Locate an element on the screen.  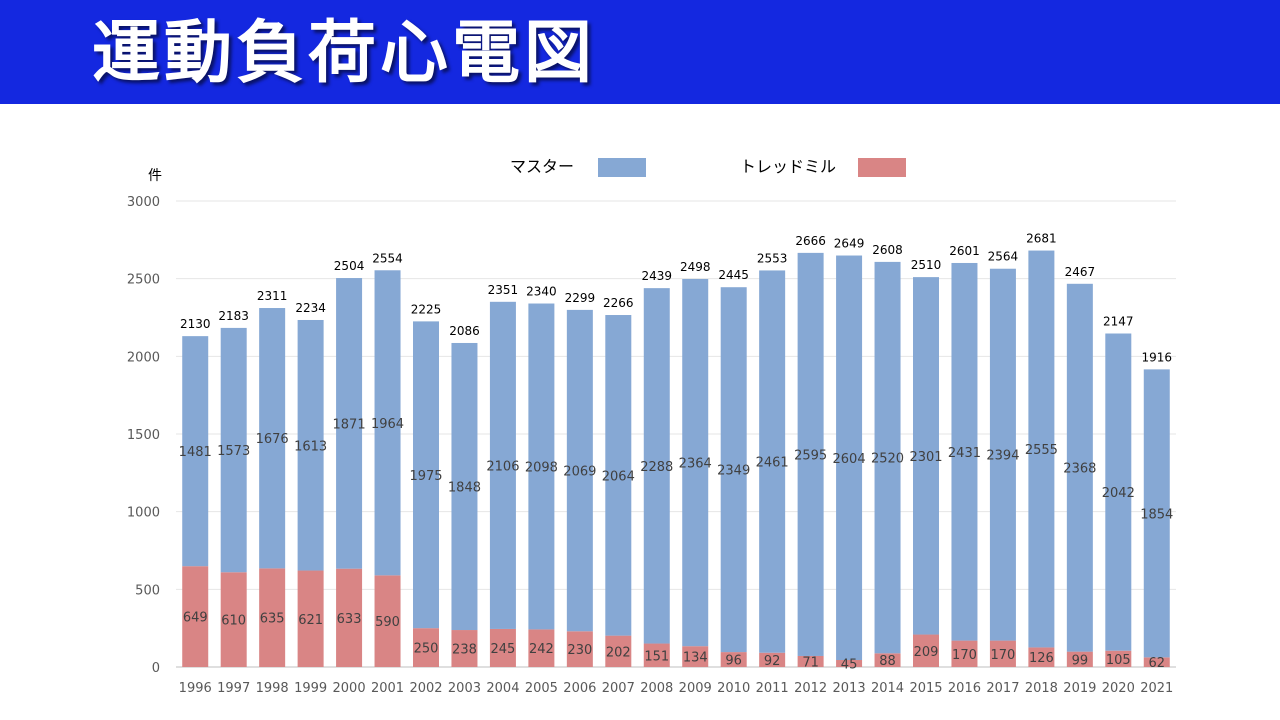
bar-master-2021 is located at coordinates (1156, 513).